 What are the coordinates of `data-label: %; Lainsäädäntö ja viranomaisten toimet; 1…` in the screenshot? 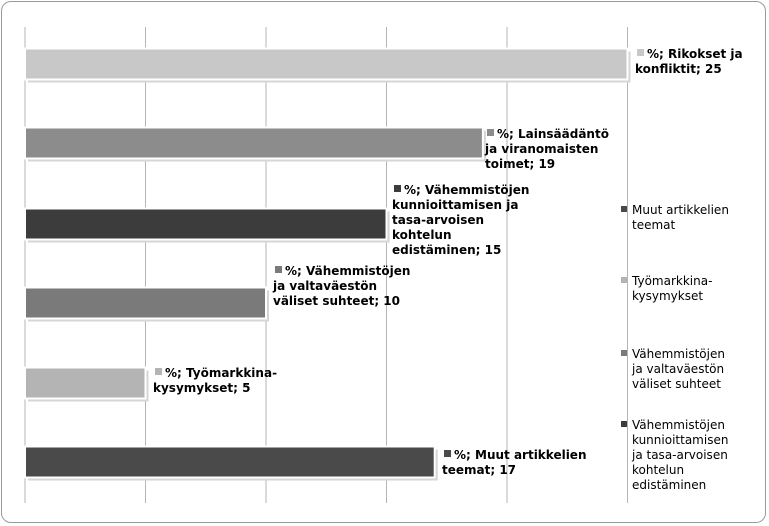 It's located at (546, 149).